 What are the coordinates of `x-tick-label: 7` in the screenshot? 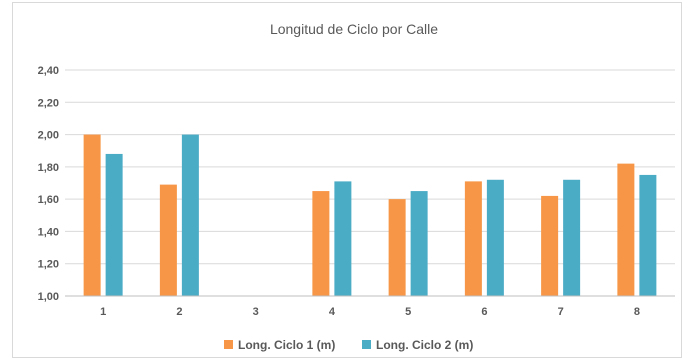 It's located at (561, 312).